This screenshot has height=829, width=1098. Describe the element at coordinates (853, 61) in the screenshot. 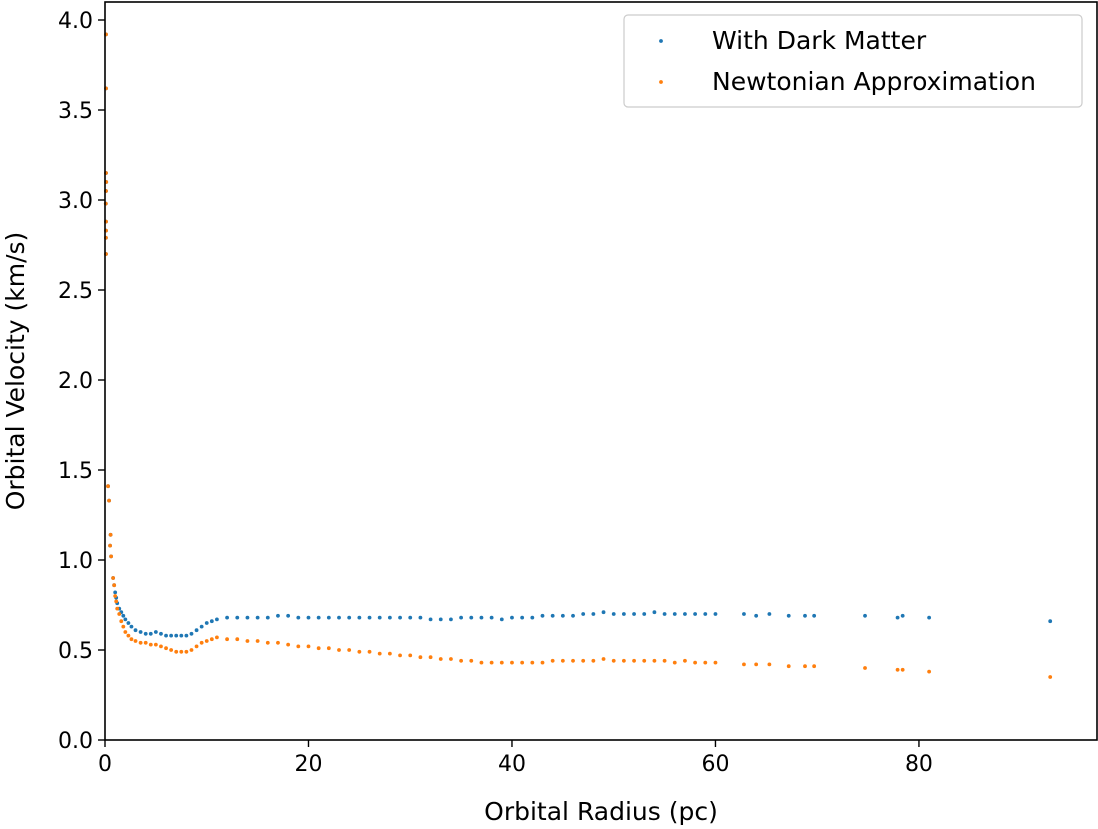

I see `legend-box` at that location.